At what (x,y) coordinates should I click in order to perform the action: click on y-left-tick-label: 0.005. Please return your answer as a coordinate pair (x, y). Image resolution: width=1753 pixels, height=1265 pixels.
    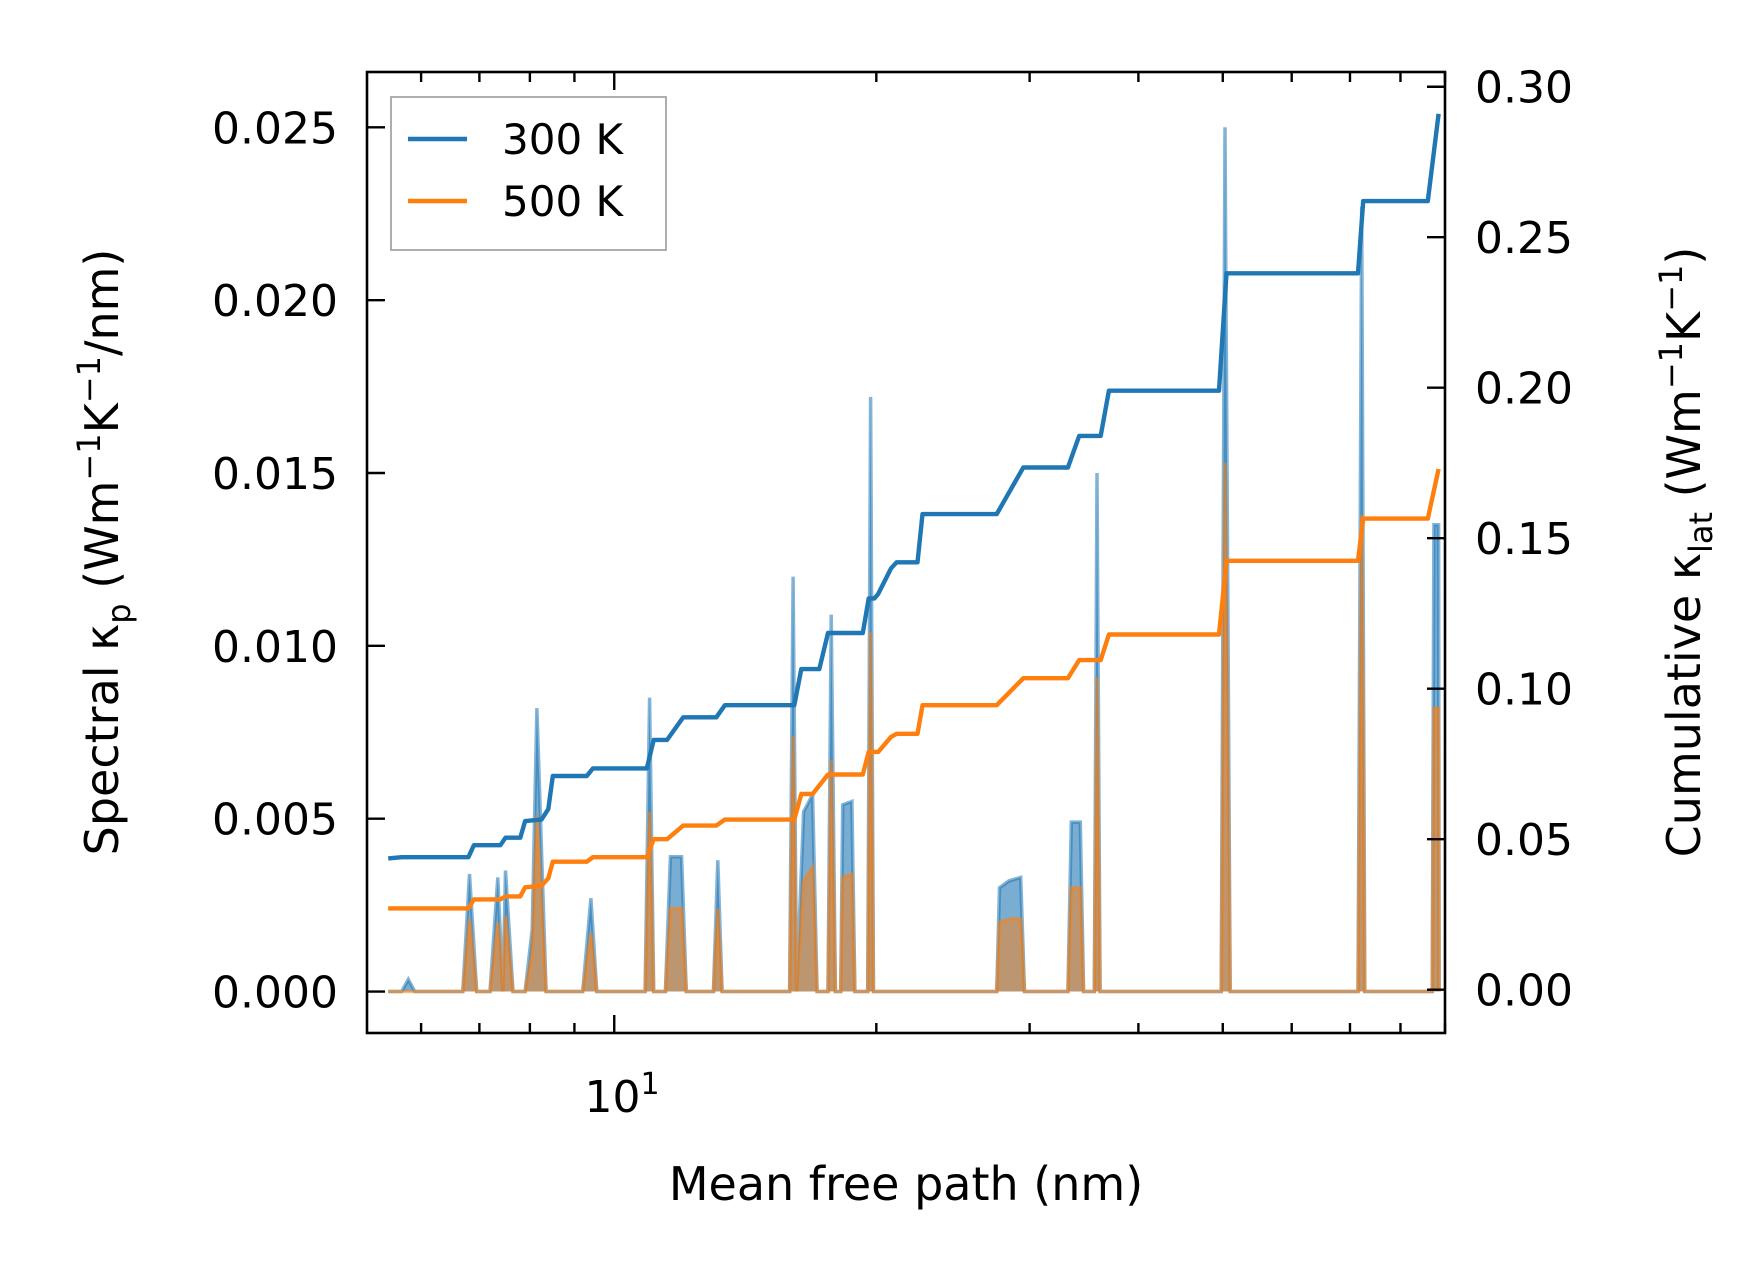
    Looking at the image, I should click on (275, 820).